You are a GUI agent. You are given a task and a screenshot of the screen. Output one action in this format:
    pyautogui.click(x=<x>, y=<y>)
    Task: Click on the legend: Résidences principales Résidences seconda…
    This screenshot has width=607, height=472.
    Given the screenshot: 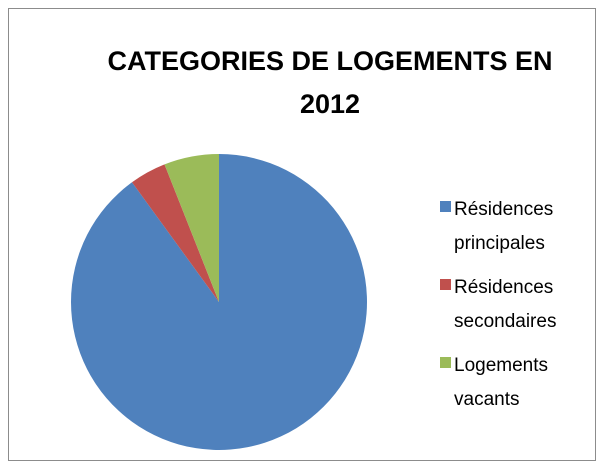 What is the action you would take?
    pyautogui.click(x=520, y=310)
    